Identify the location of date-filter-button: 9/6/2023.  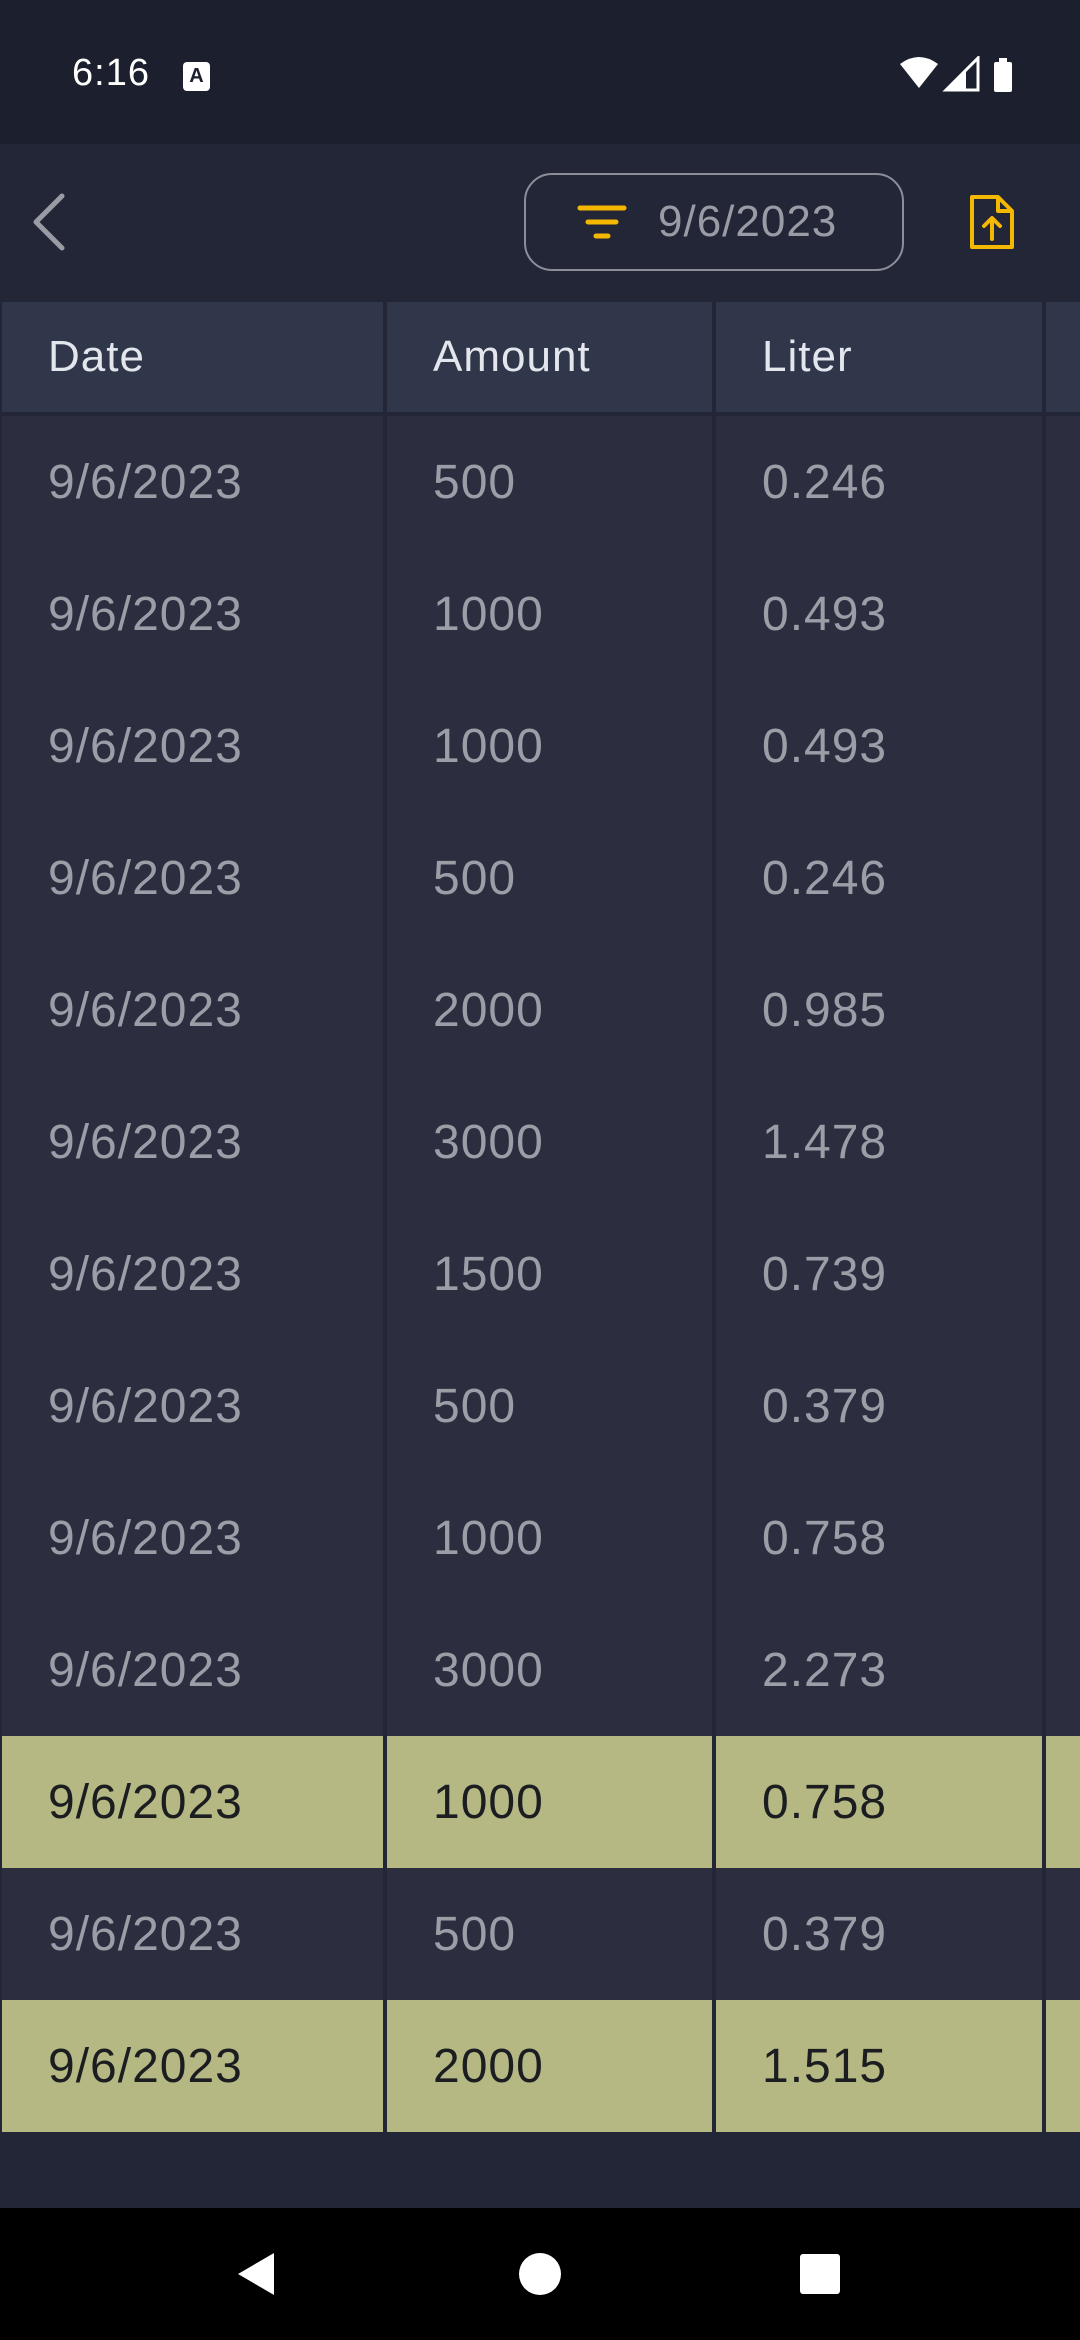
(714, 222).